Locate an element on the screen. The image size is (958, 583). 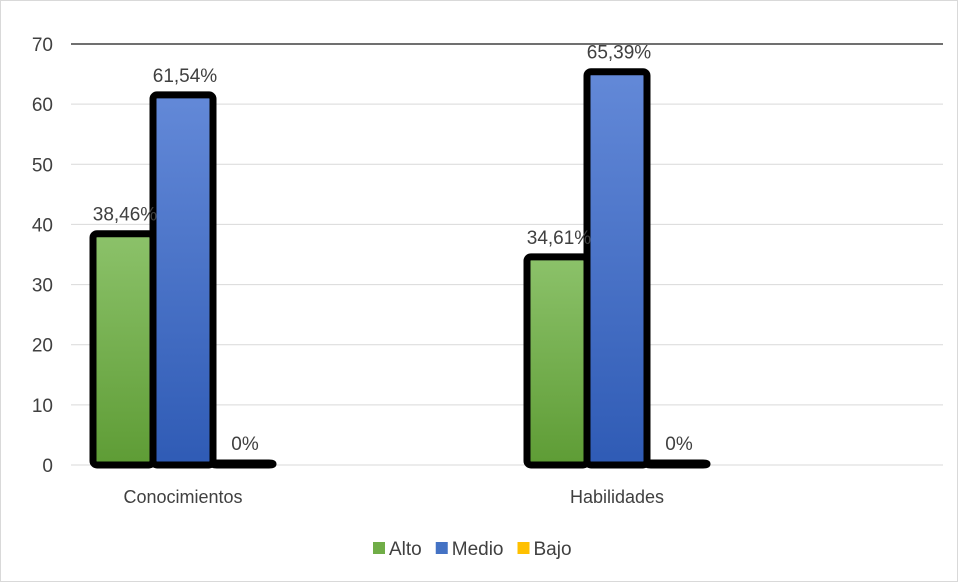
x-category-label-conocimientos: Conocimientos is located at coordinates (182, 497).